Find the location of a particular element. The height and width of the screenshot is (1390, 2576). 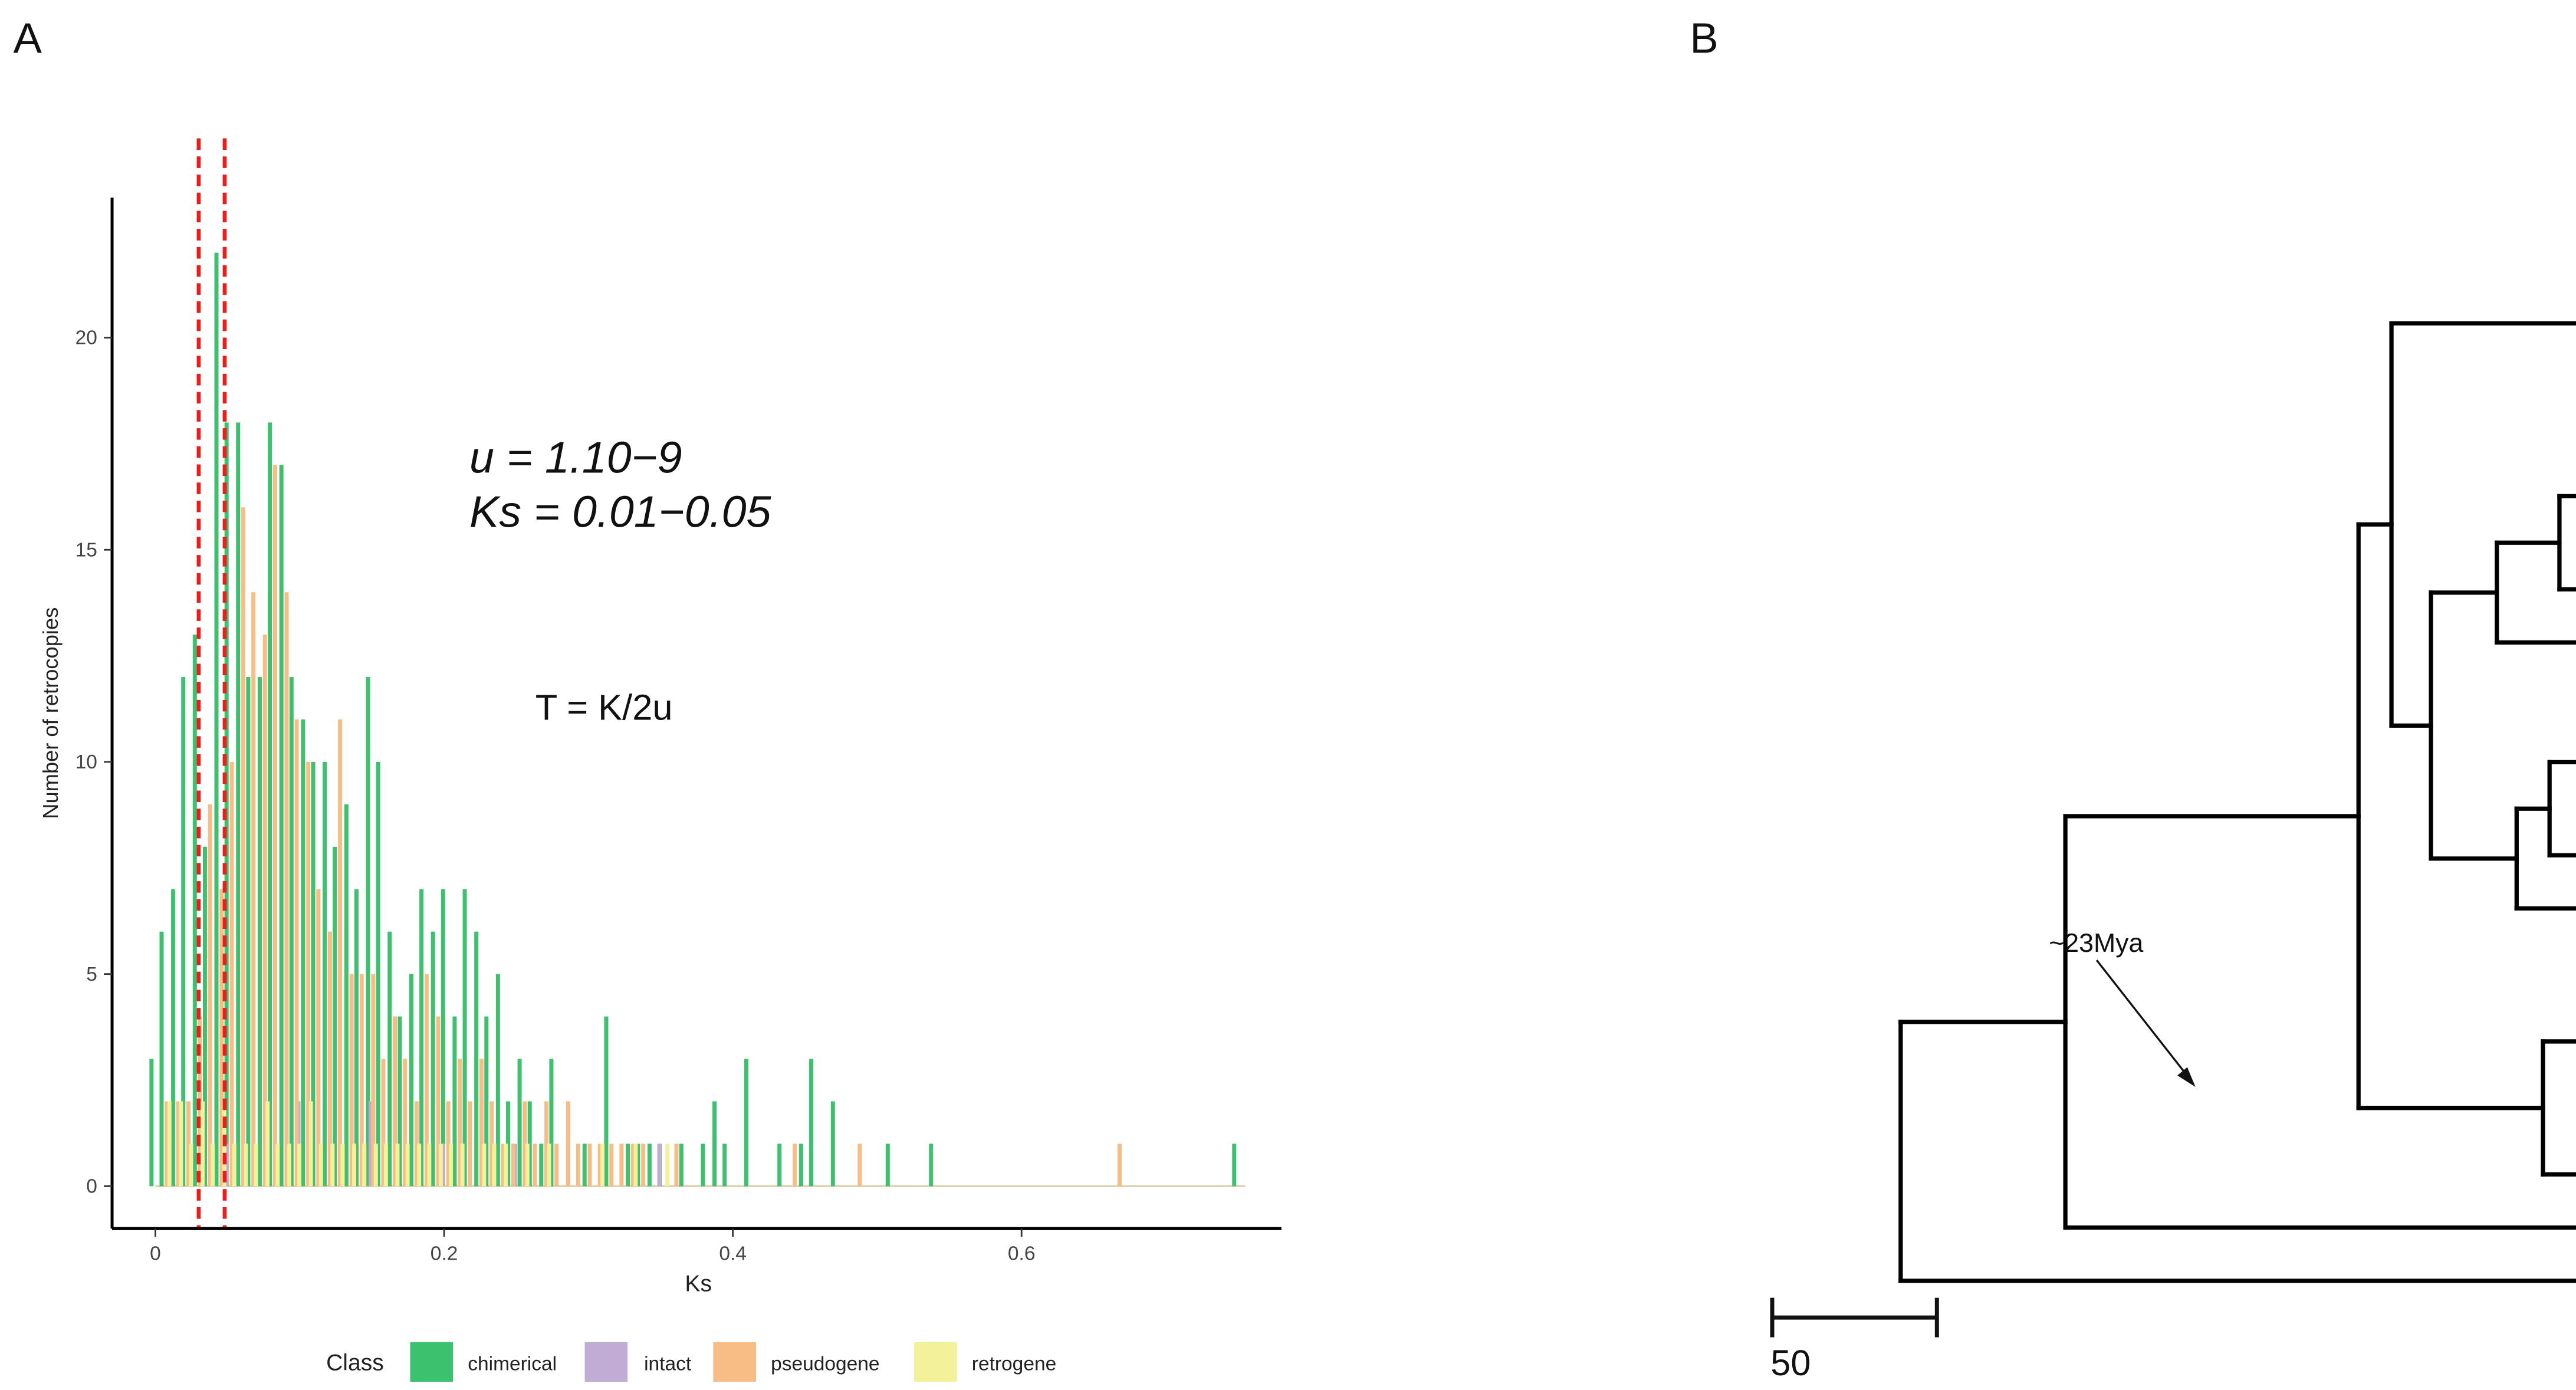

legend-swatch-intact is located at coordinates (606, 1362).